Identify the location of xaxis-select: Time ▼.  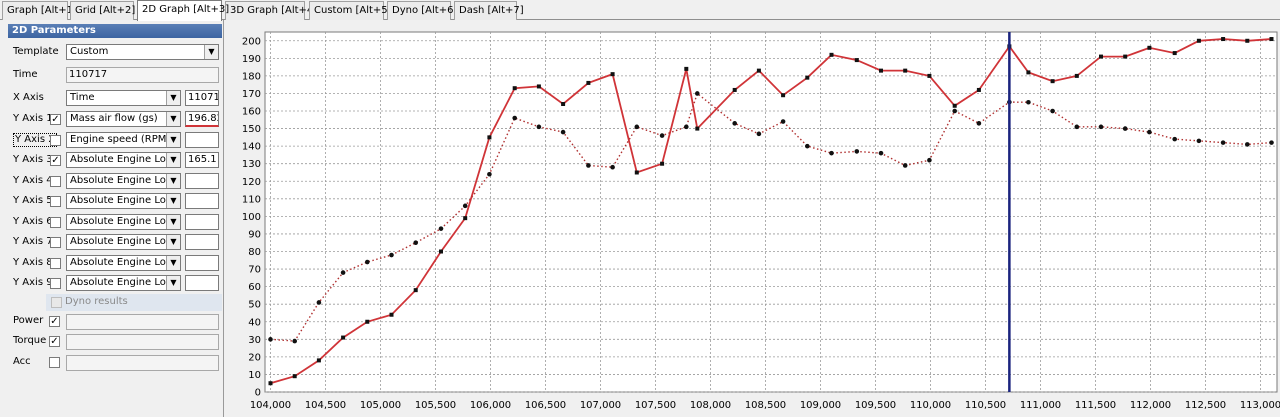
(123, 98).